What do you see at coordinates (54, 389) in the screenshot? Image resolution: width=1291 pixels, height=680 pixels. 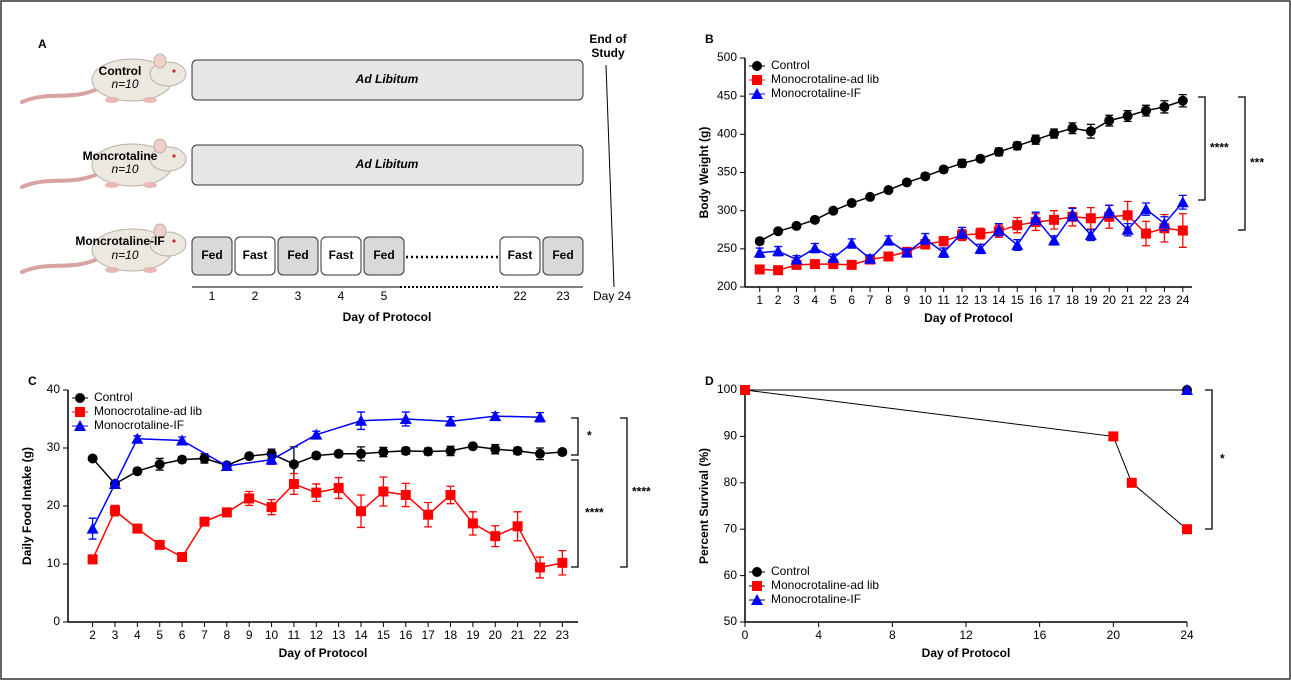 I see `y-tick-label: 40` at bounding box center [54, 389].